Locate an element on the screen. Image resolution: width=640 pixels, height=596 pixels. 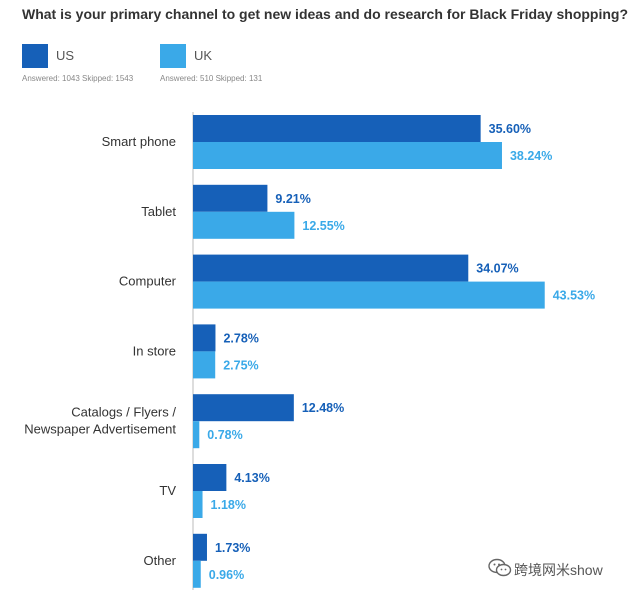
watermark: 跨境网米show is located at coordinates (545, 569).